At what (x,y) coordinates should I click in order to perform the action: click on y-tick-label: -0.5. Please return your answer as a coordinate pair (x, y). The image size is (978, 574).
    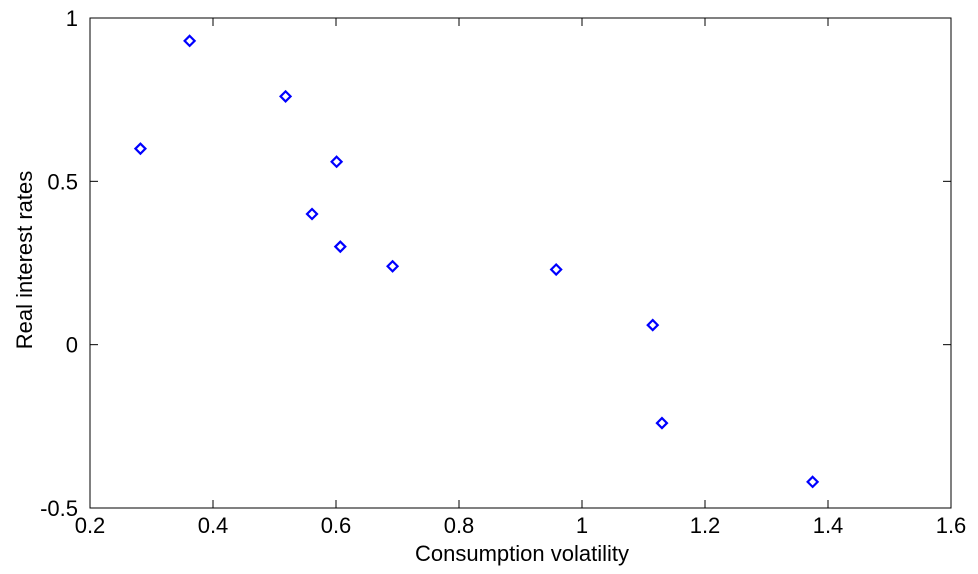
    Looking at the image, I should click on (59, 508).